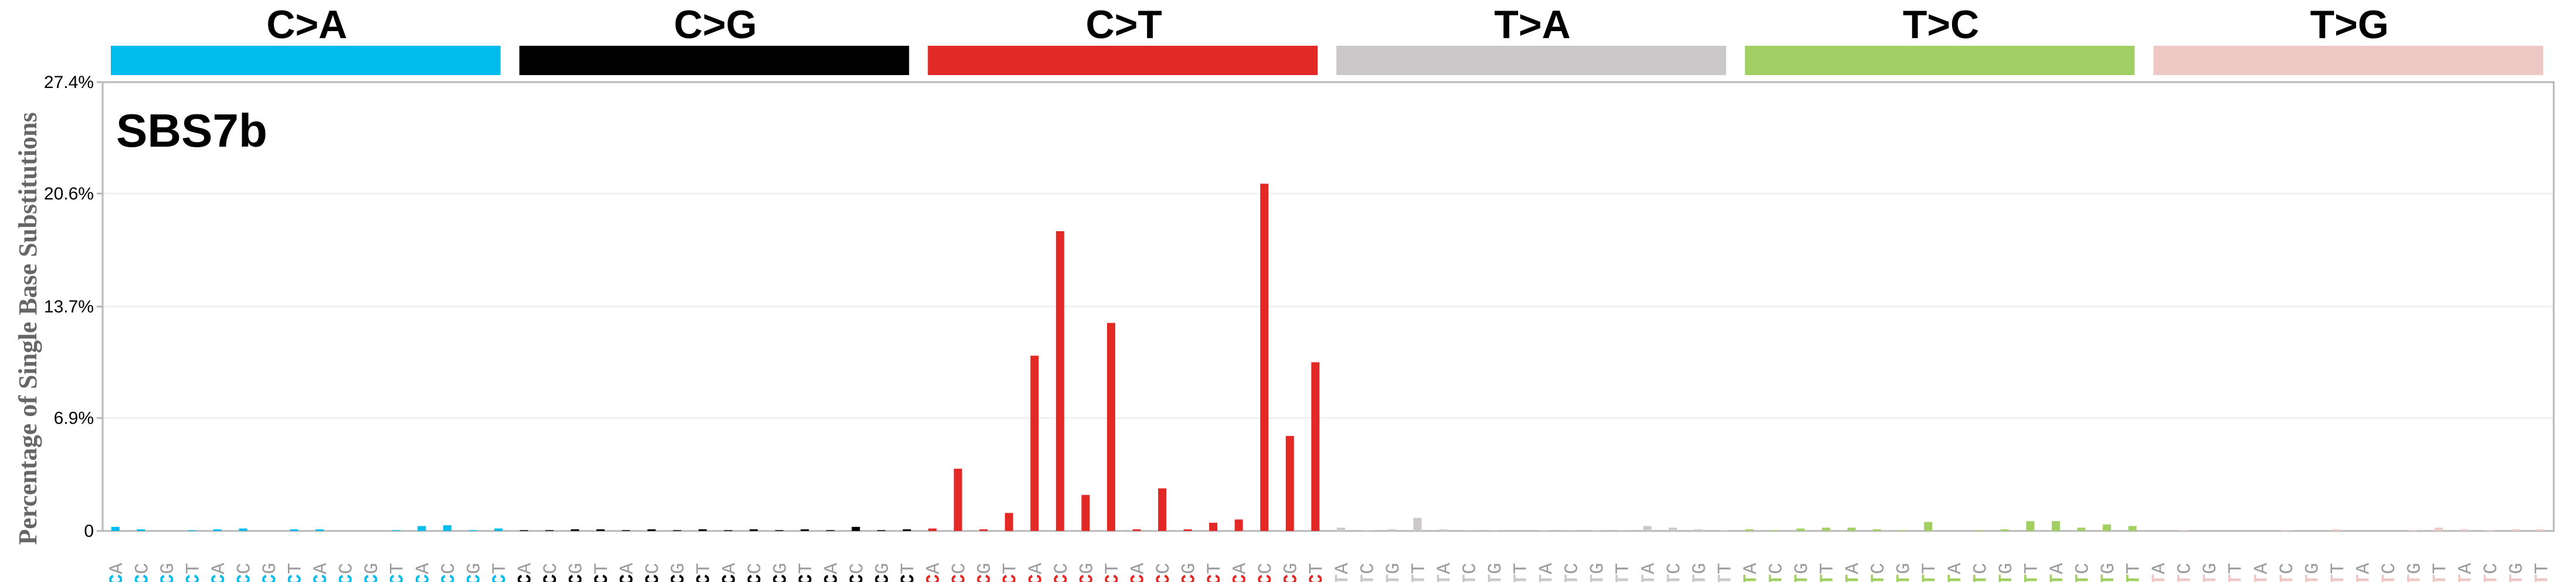  I want to click on context-label: TCA, so click(832, 572).